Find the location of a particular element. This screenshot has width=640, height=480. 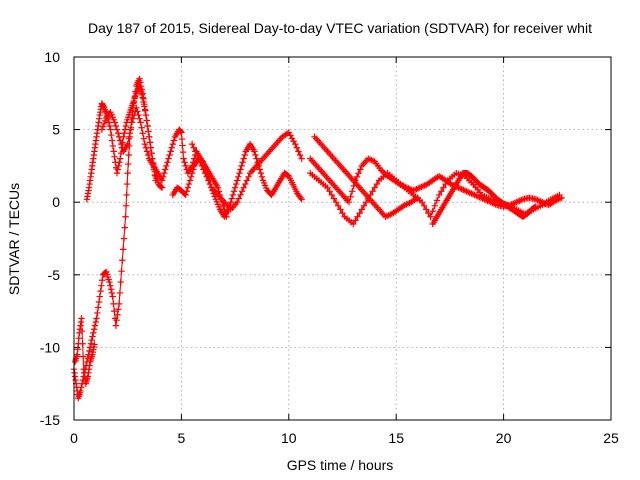

x-tick-label: 0 is located at coordinates (74, 438).